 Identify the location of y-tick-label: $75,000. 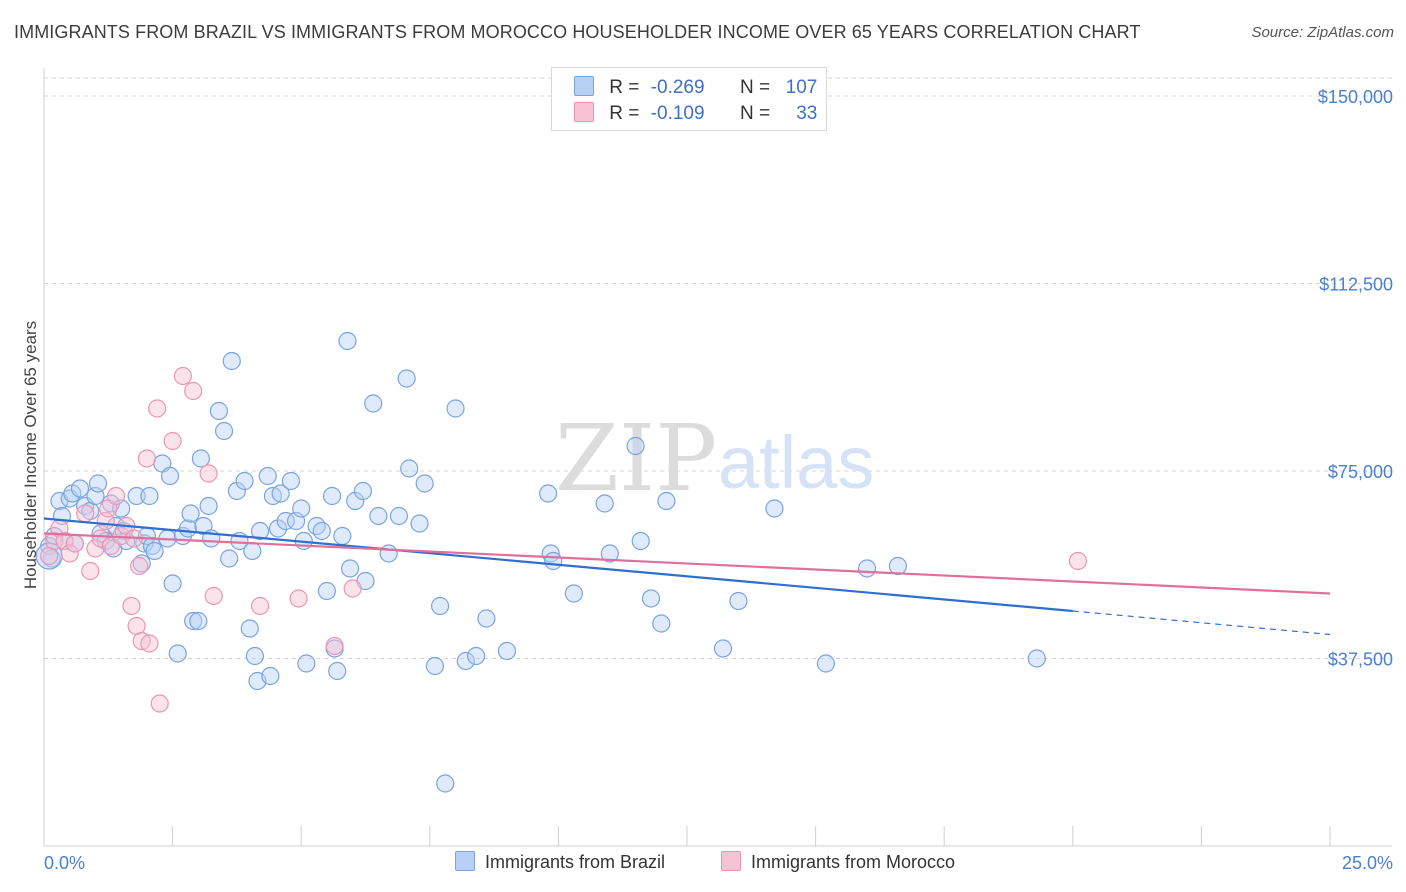
(1360, 472).